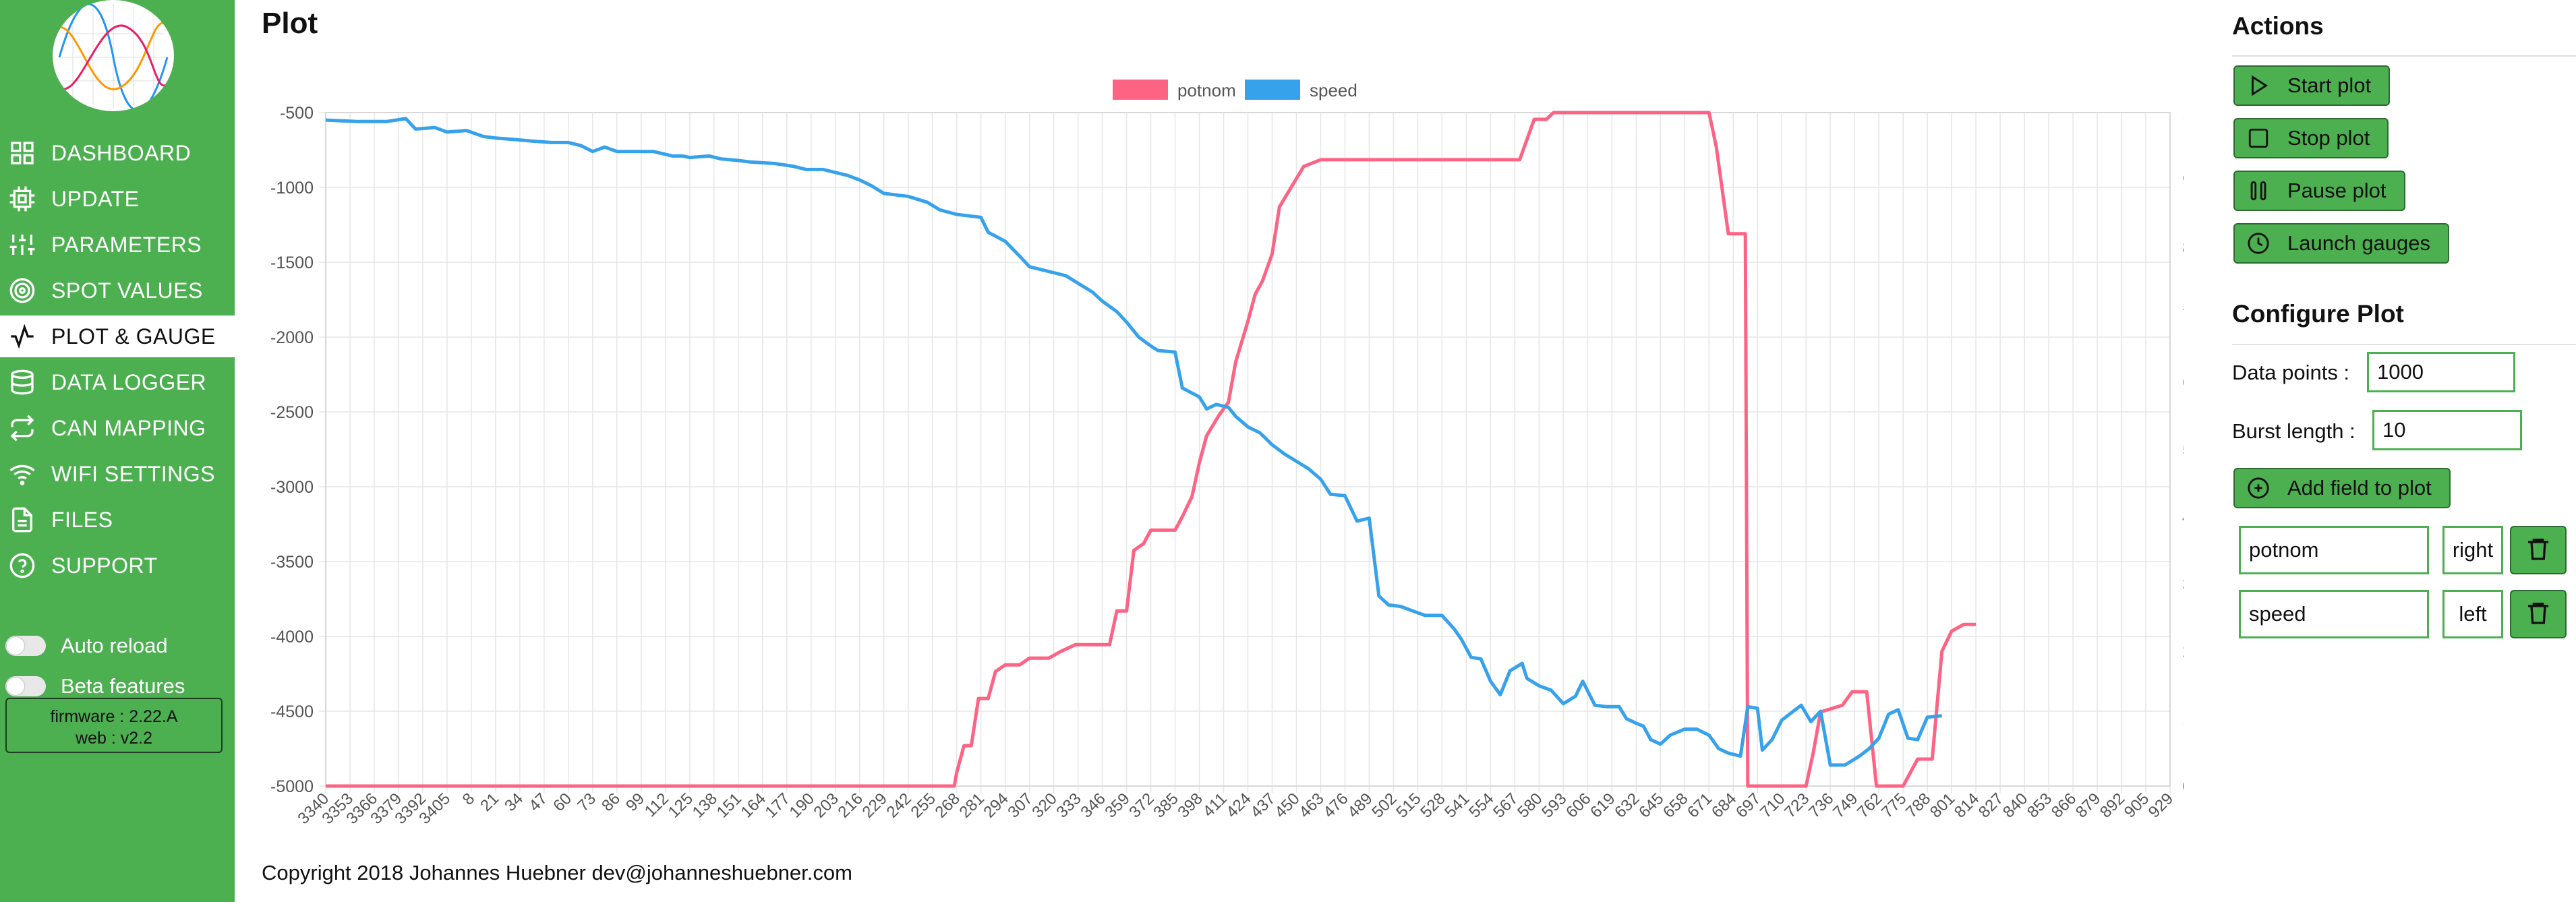 This screenshot has height=902, width=2576. I want to click on sidebar-item-support: SUPPORT, so click(118, 566).